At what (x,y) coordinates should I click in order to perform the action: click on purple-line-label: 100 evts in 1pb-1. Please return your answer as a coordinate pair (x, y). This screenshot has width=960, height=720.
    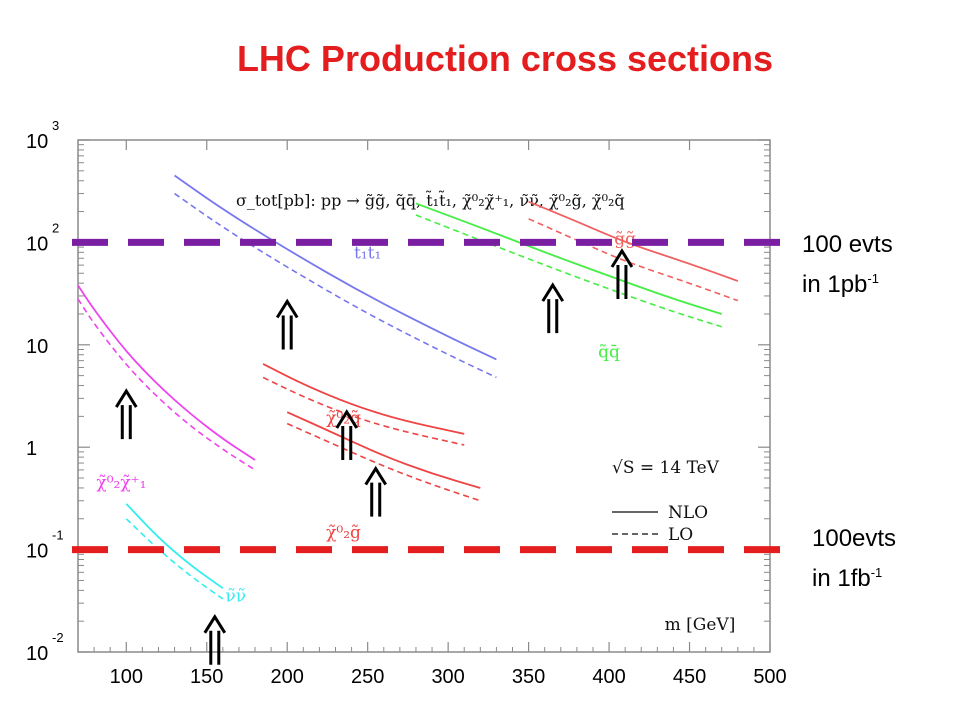
    Looking at the image, I should click on (847, 265).